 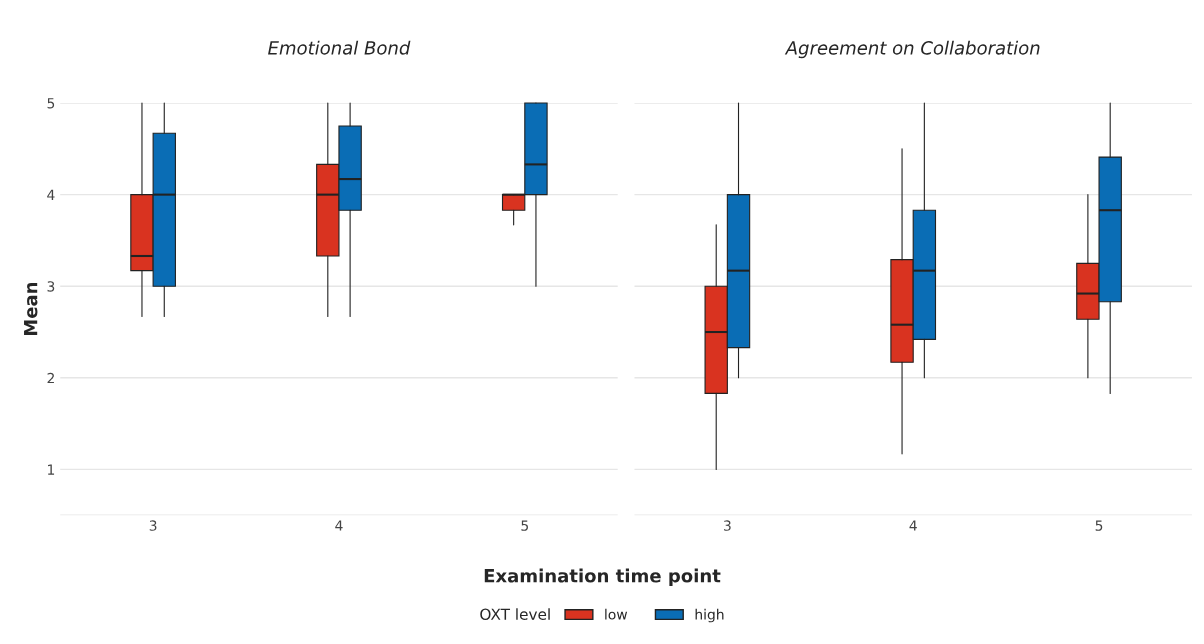 What do you see at coordinates (31, 309) in the screenshot?
I see `y-axis-title: Mean` at bounding box center [31, 309].